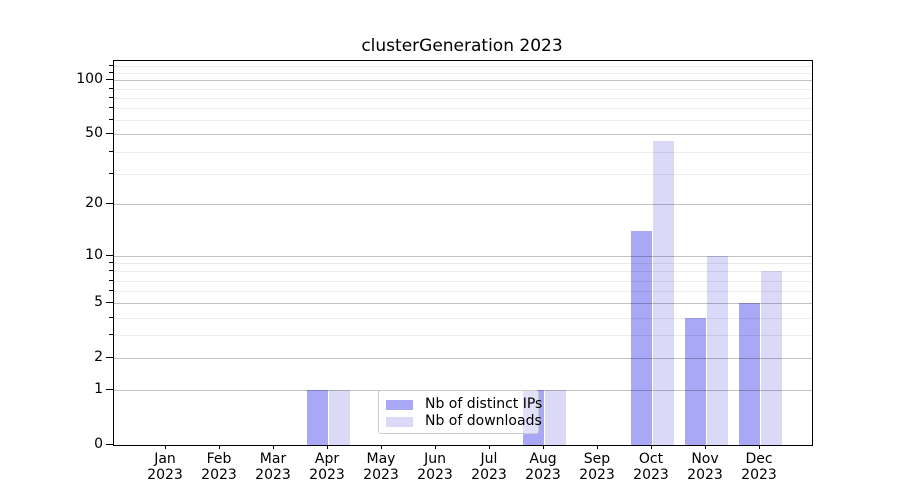  I want to click on x-label-month: Mar, so click(273, 459).